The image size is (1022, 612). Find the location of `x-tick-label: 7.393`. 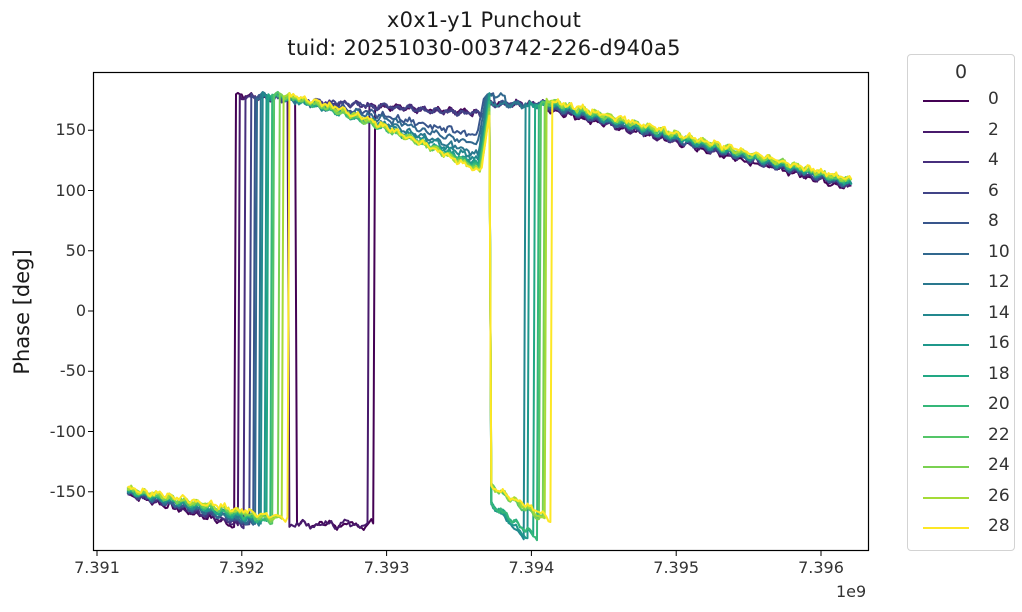

x-tick-label: 7.393 is located at coordinates (386, 567).